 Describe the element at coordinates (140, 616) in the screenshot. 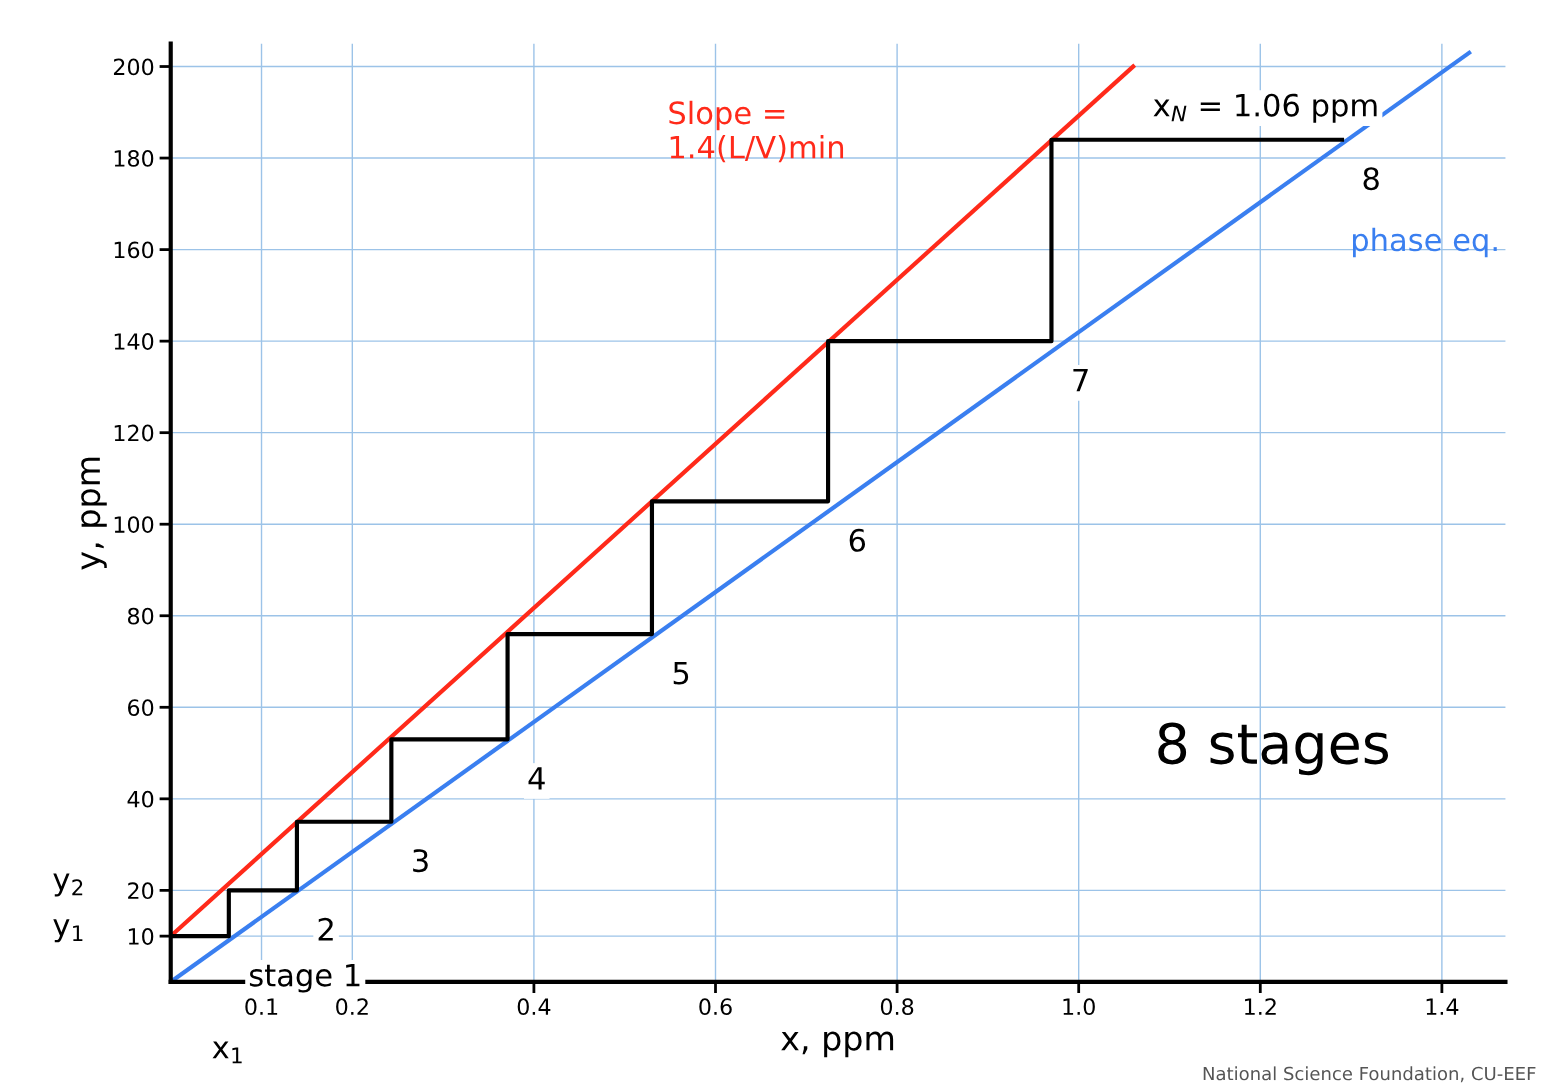

I see `y-tick-label: 80` at that location.